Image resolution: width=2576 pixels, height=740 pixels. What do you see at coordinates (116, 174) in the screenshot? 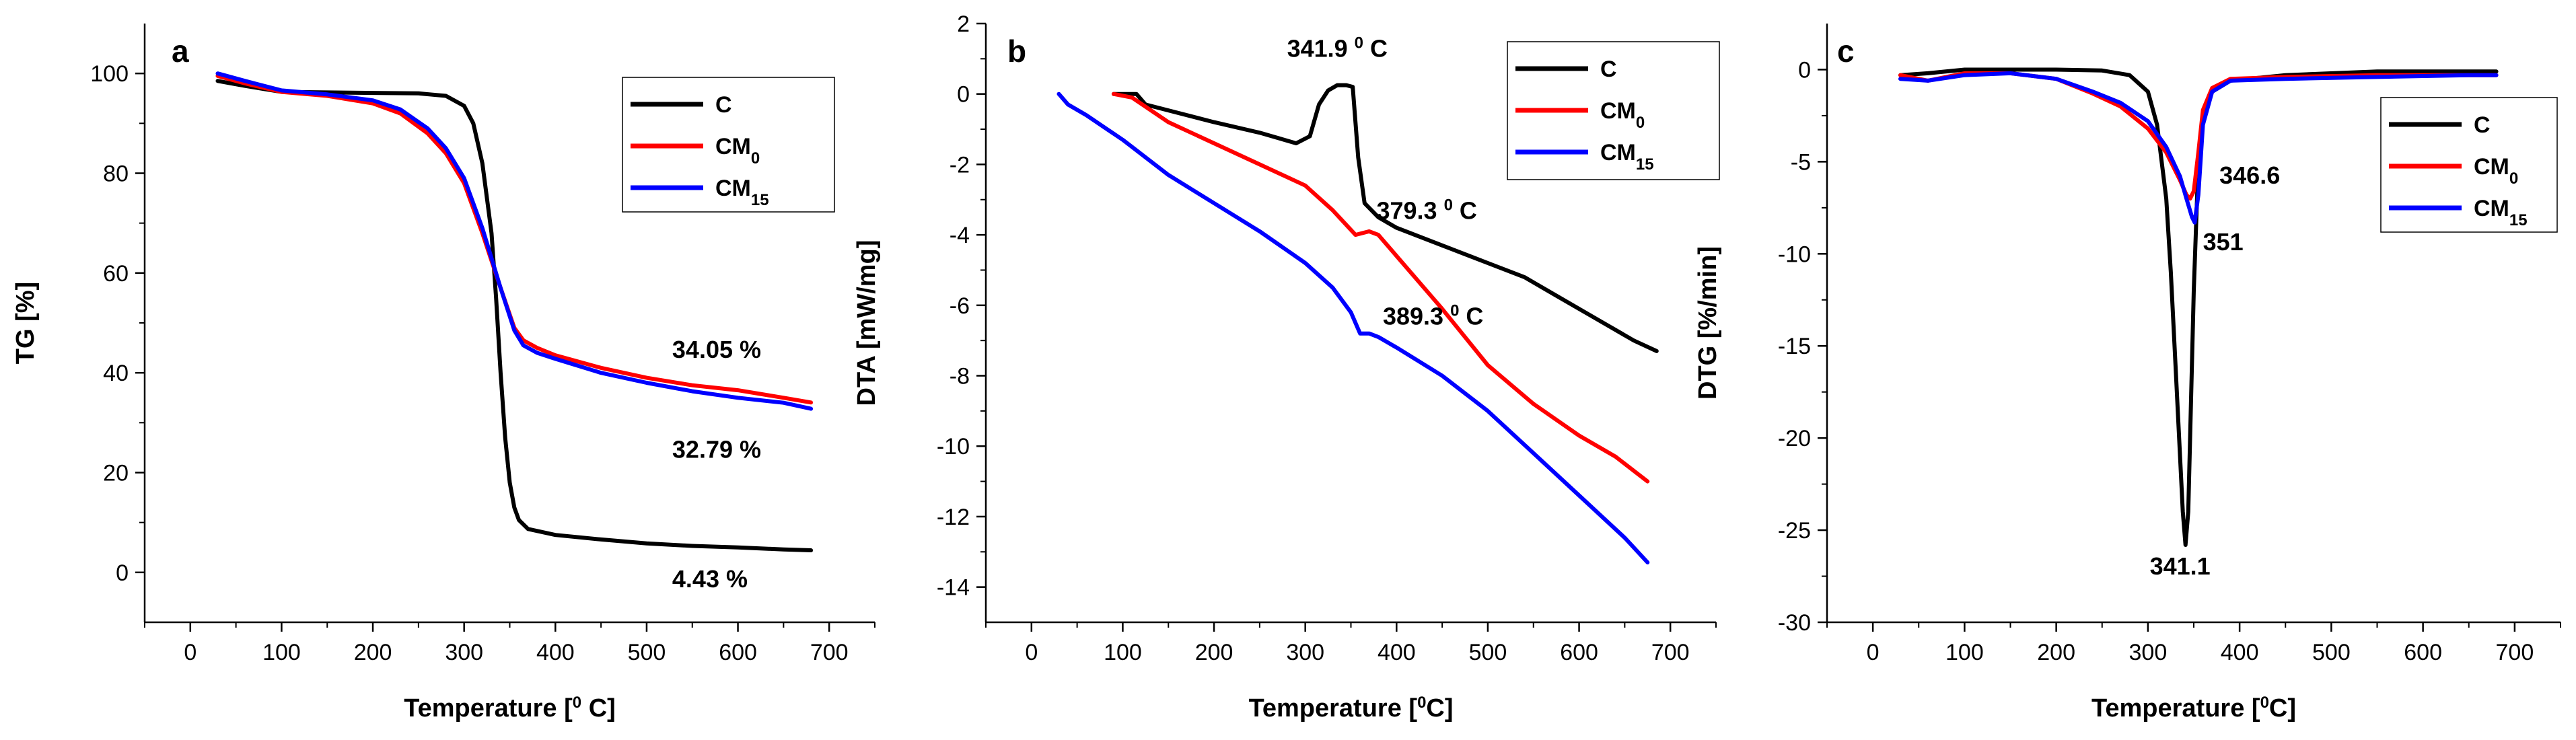
I see `y-tick-label: 80` at bounding box center [116, 174].